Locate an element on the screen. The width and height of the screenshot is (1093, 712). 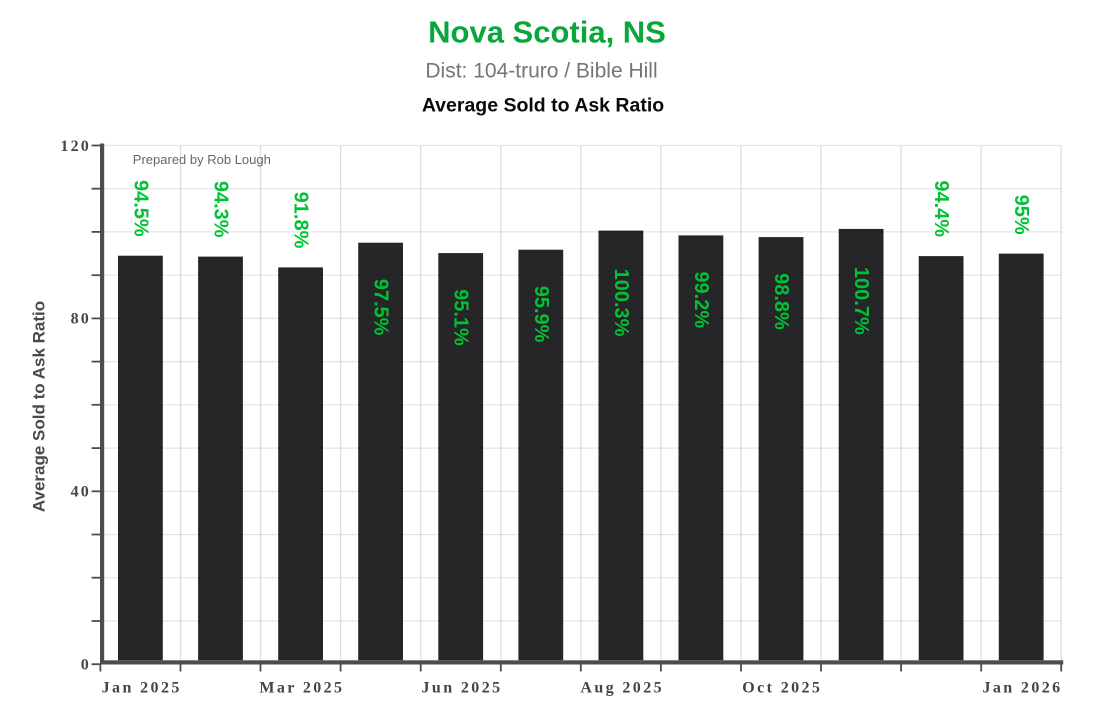
svg-text: 120 is located at coordinates (75, 146).